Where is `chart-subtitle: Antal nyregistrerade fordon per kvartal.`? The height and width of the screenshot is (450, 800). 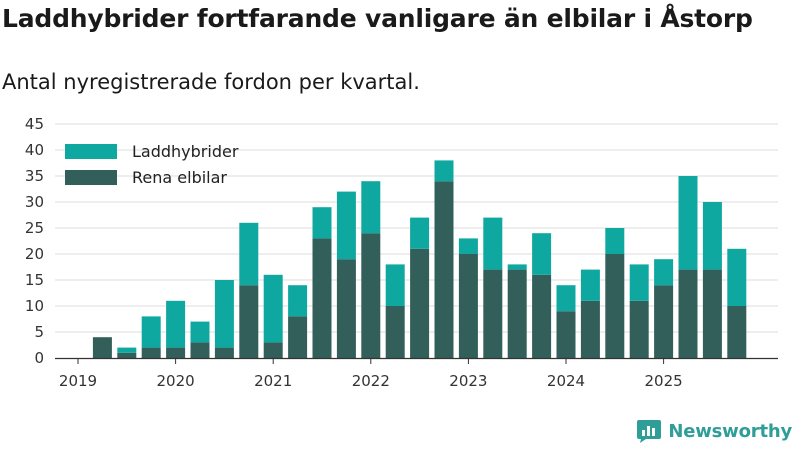
chart-subtitle: Antal nyregistrerade fordon per kvartal. is located at coordinates (211, 82).